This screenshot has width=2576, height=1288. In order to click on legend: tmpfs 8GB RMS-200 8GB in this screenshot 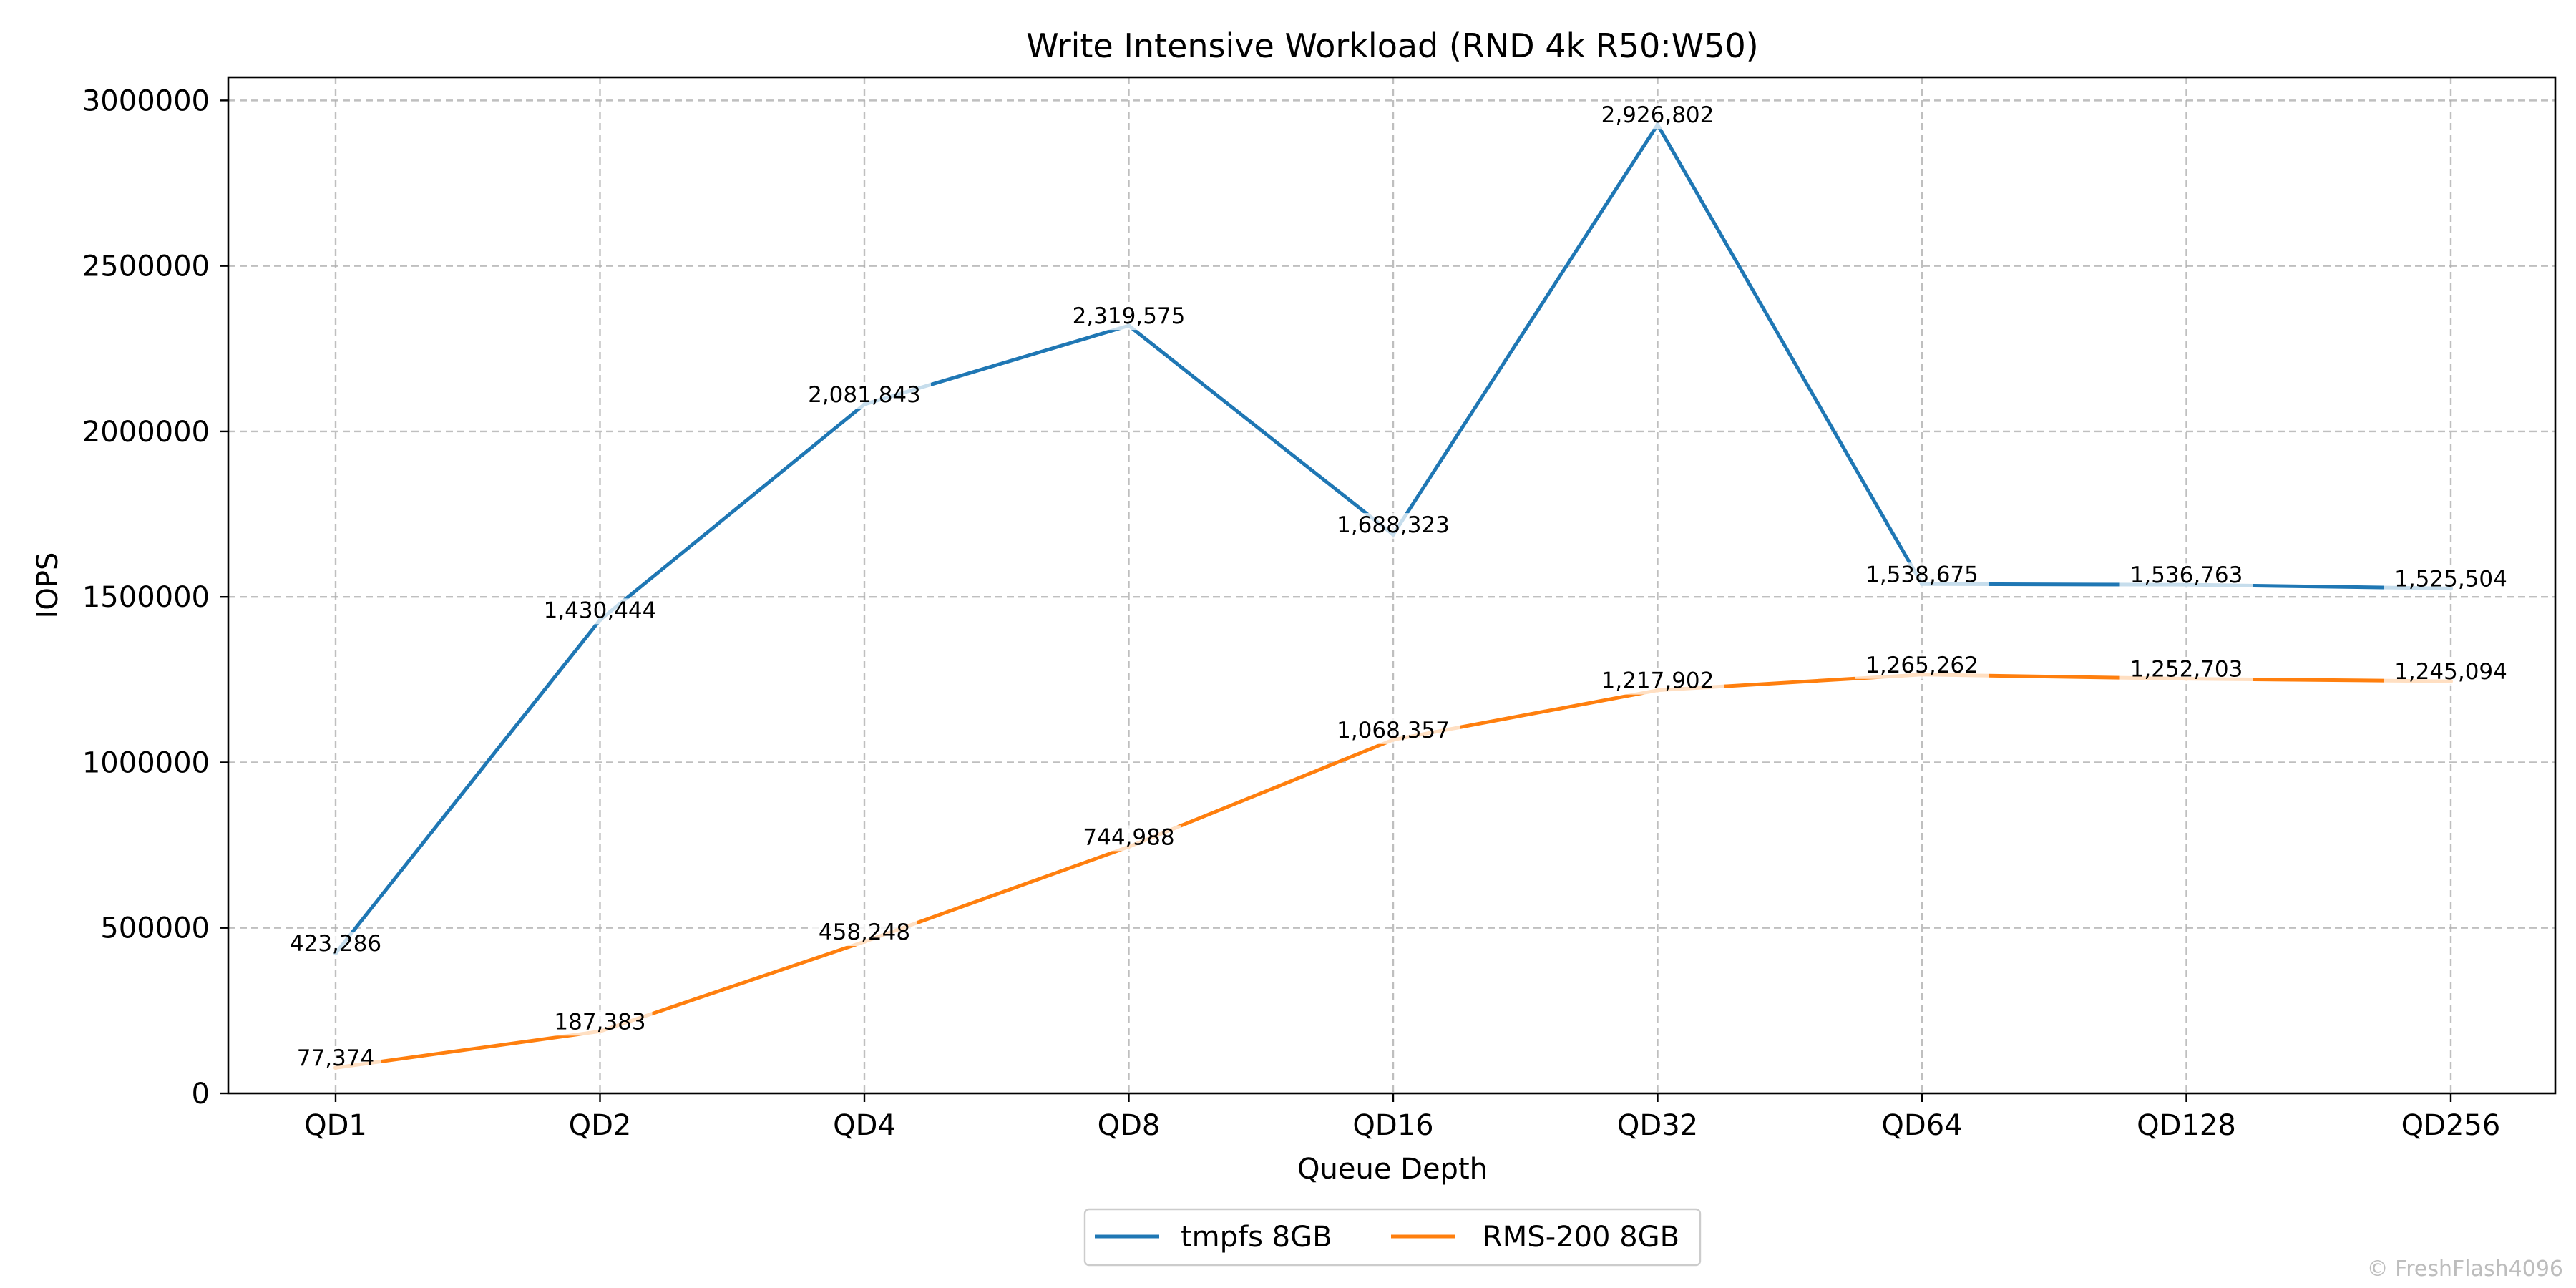, I will do `click(1392, 1237)`.